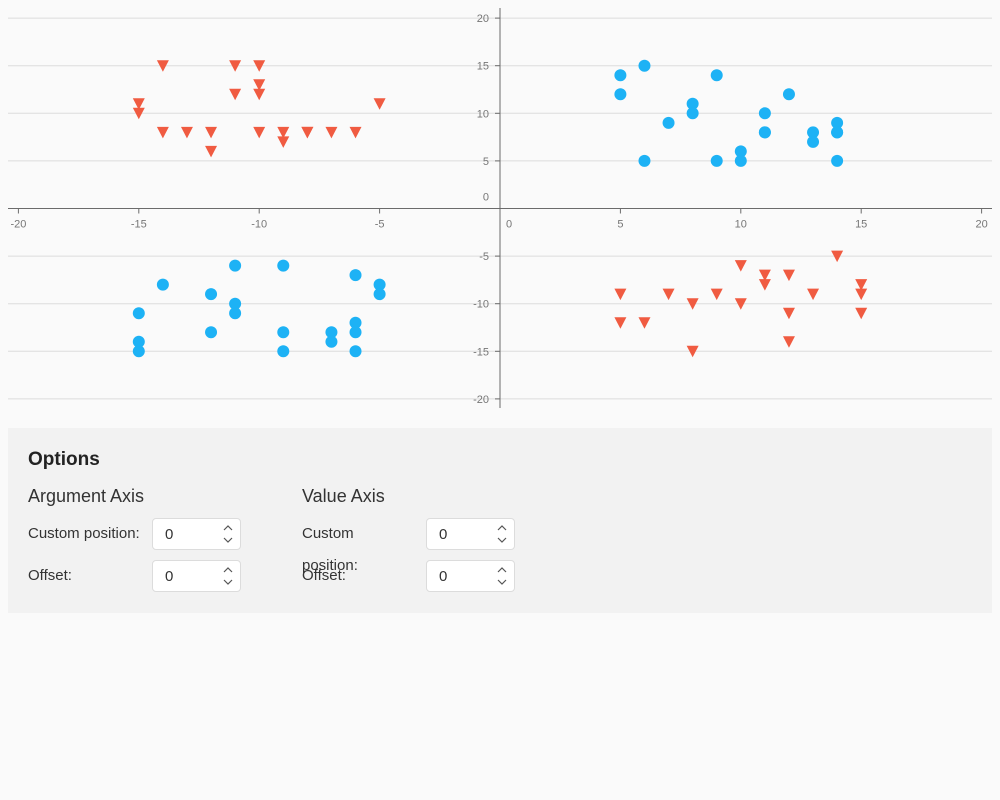  I want to click on y-tick-label: -10, so click(481, 305).